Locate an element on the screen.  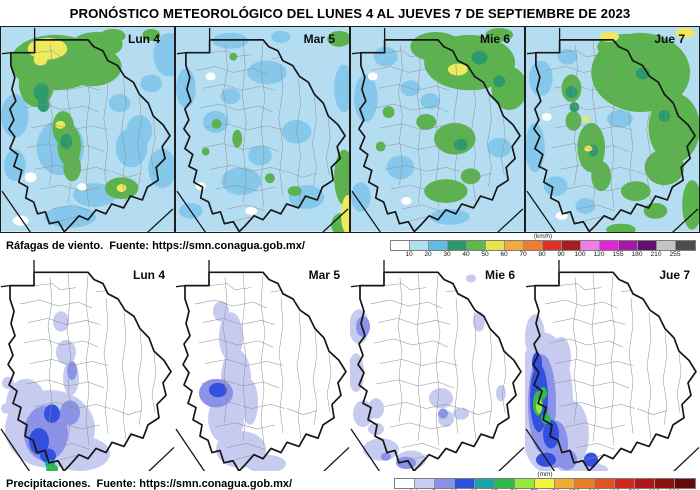
legend-tick-value: 90 is located at coordinates (561, 254).